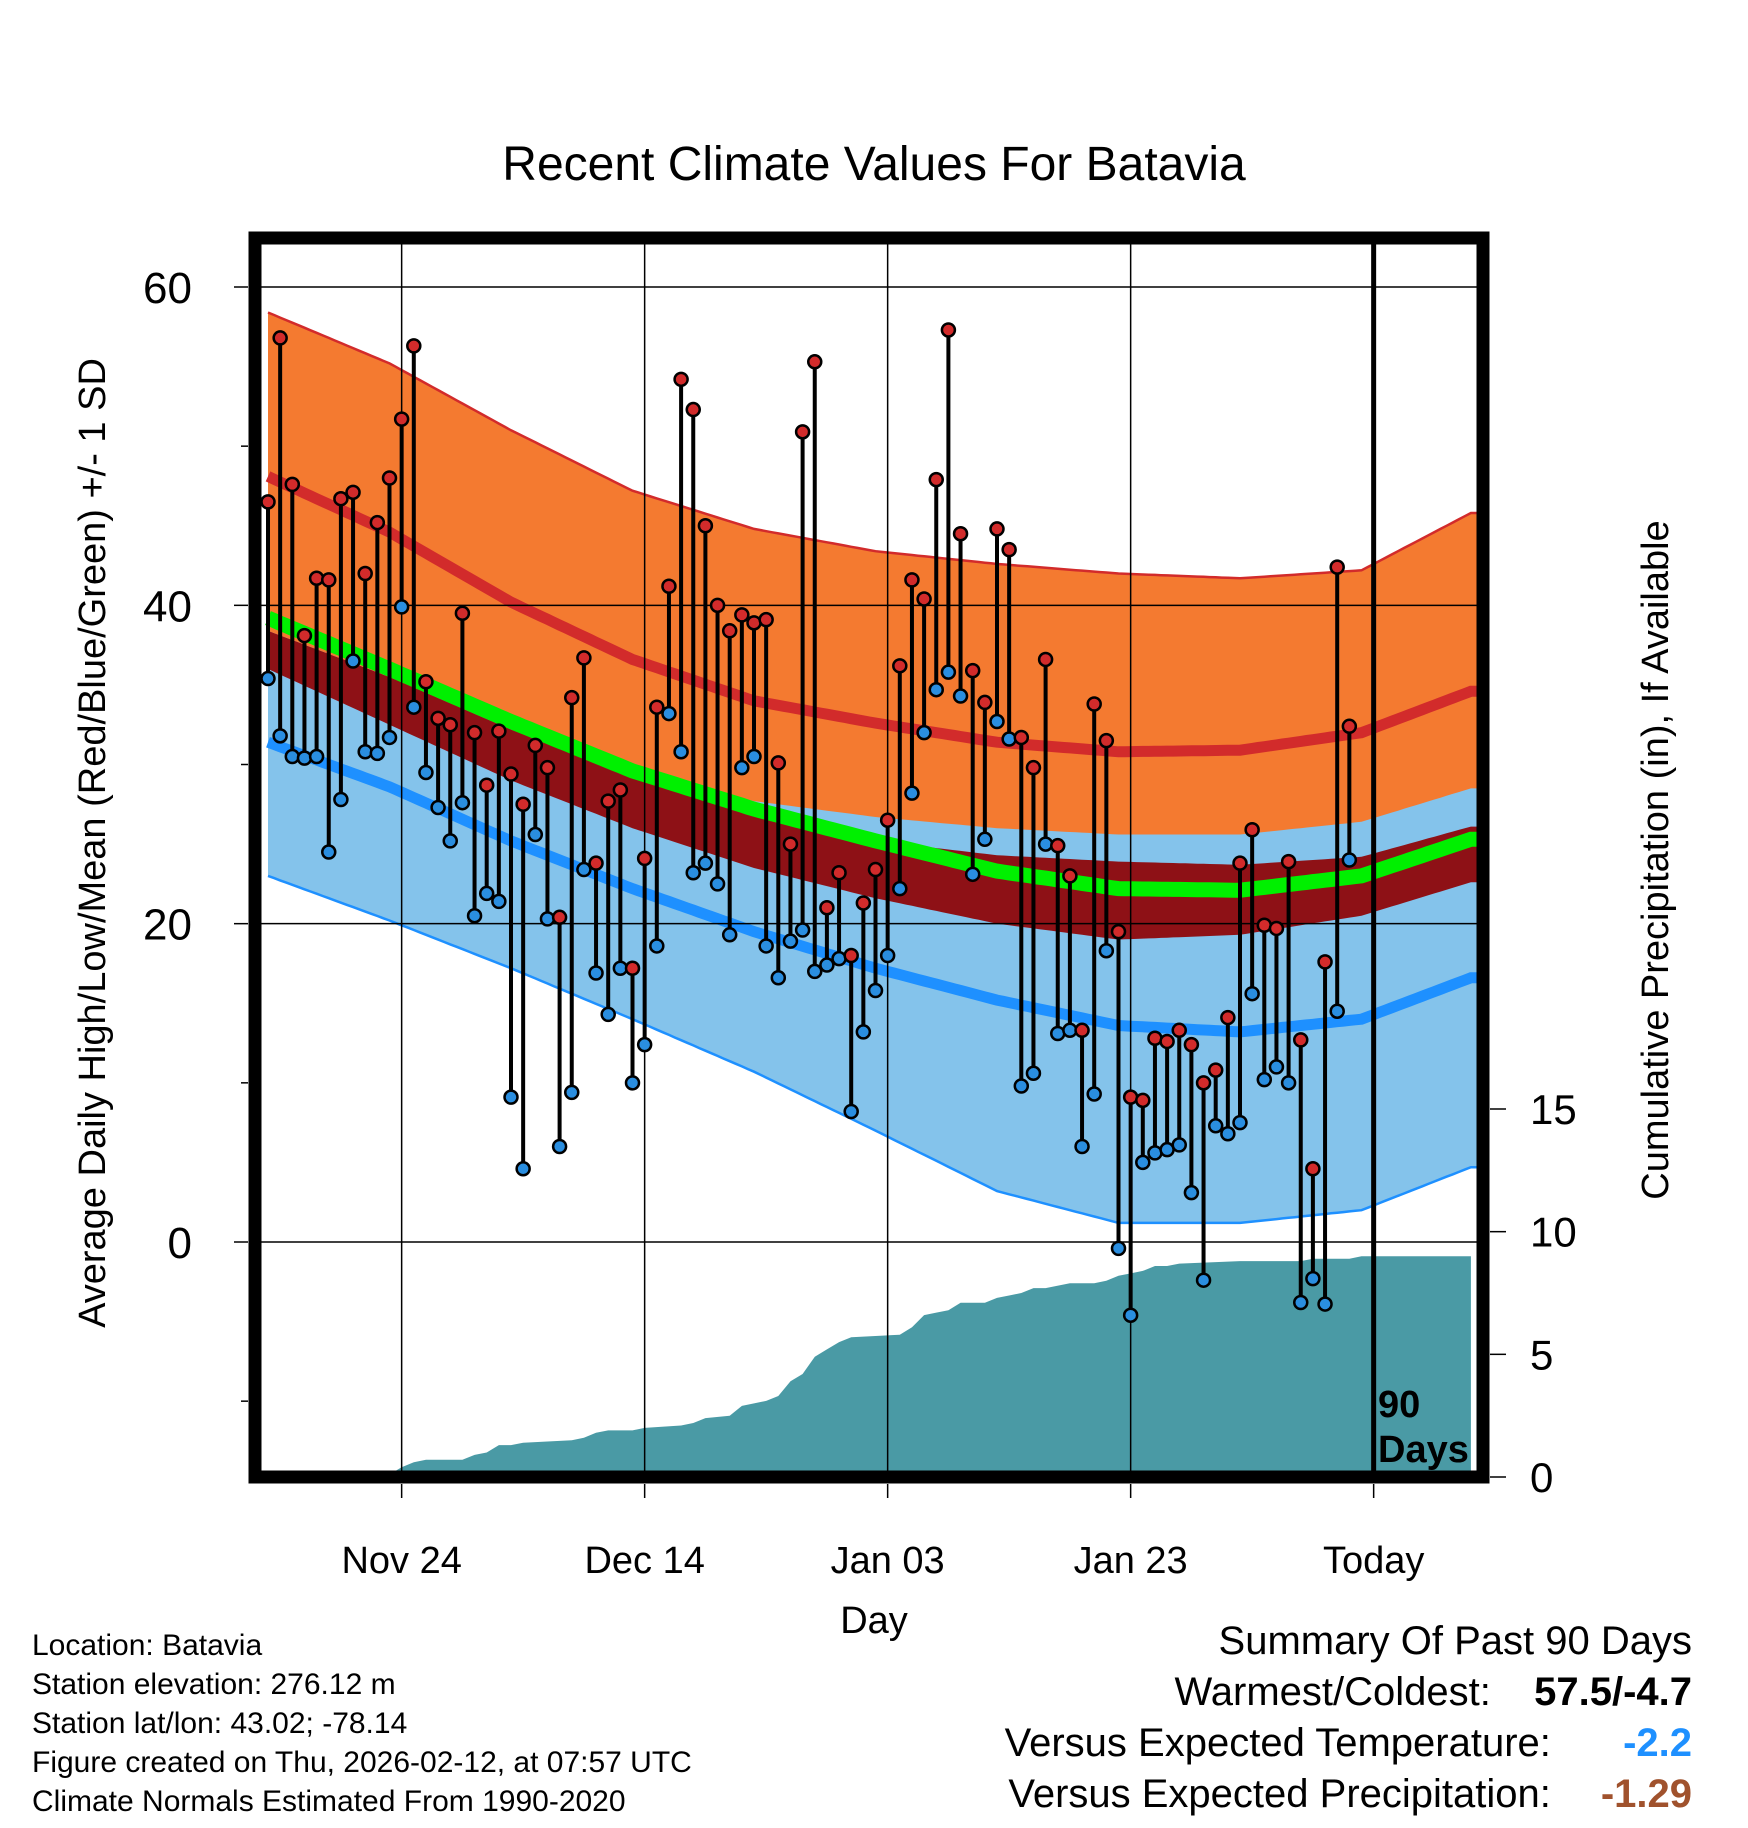  Describe the element at coordinates (1613, 1692) in the screenshot. I see `warmest-value: 57.5/-4.7` at that location.